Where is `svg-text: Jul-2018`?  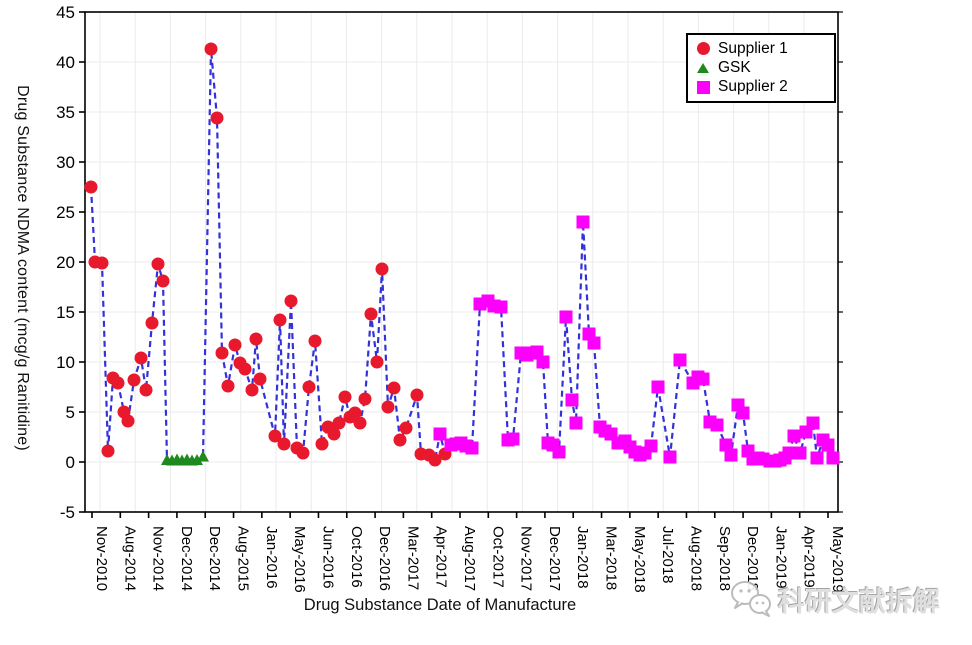
svg-text: Jul-2018 is located at coordinates (667, 555).